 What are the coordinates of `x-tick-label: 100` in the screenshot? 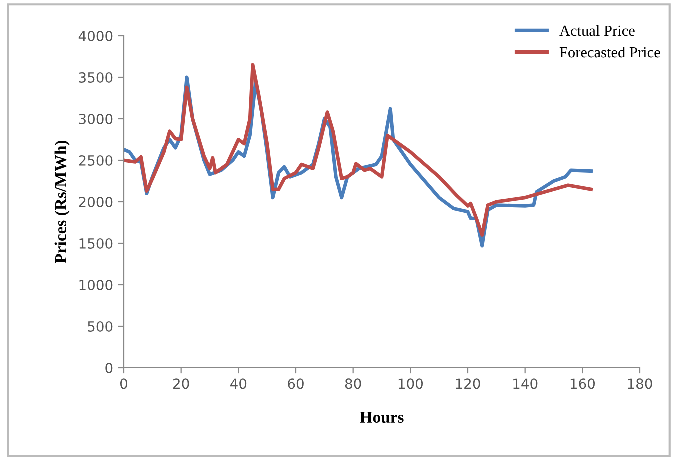 It's located at (410, 384).